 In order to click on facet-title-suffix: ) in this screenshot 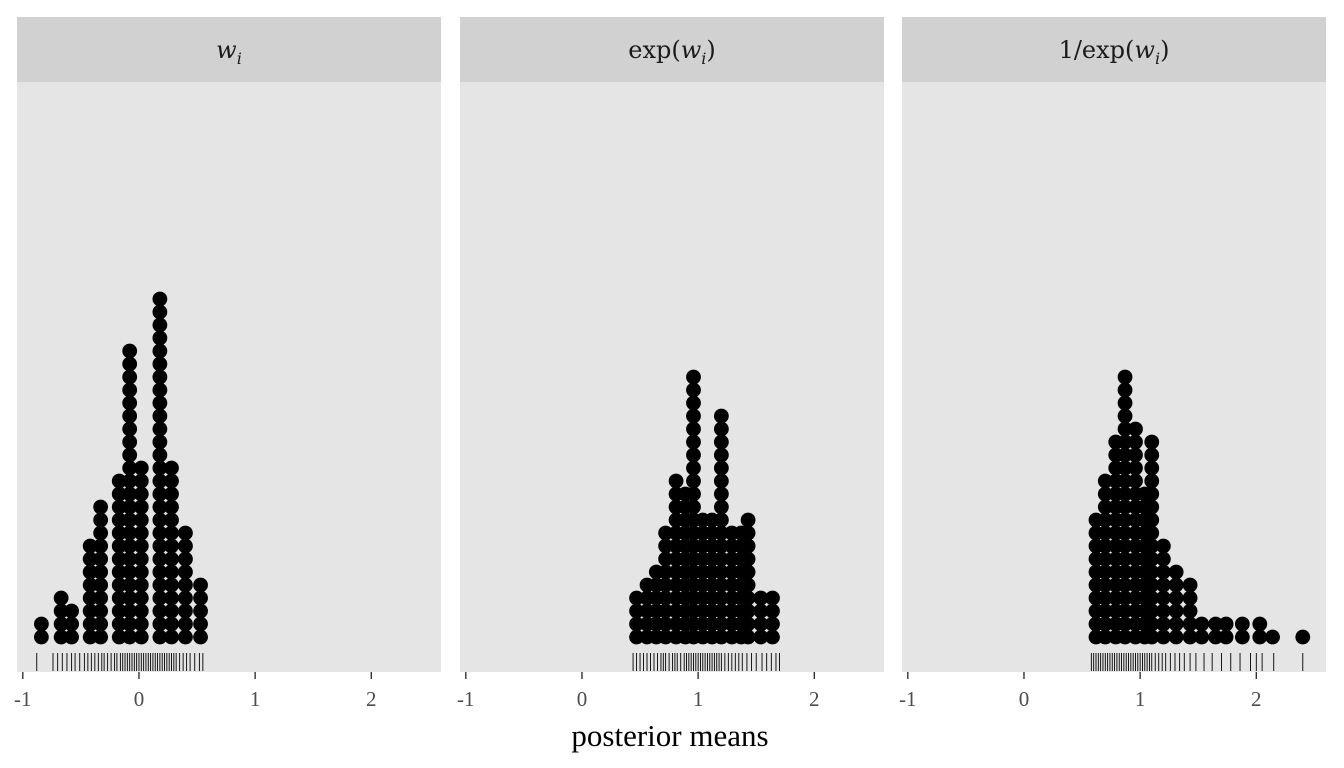, I will do `click(710, 50)`.